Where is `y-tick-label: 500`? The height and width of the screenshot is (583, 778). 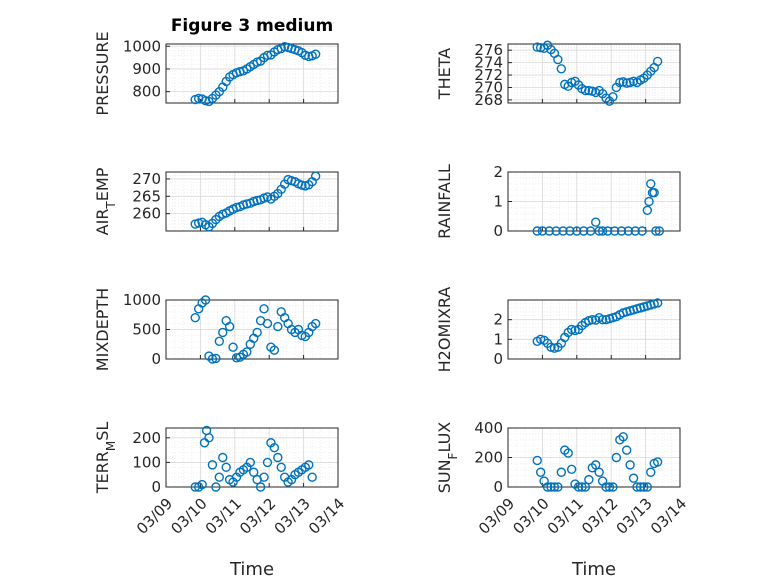
y-tick-label: 500 is located at coordinates (146, 330).